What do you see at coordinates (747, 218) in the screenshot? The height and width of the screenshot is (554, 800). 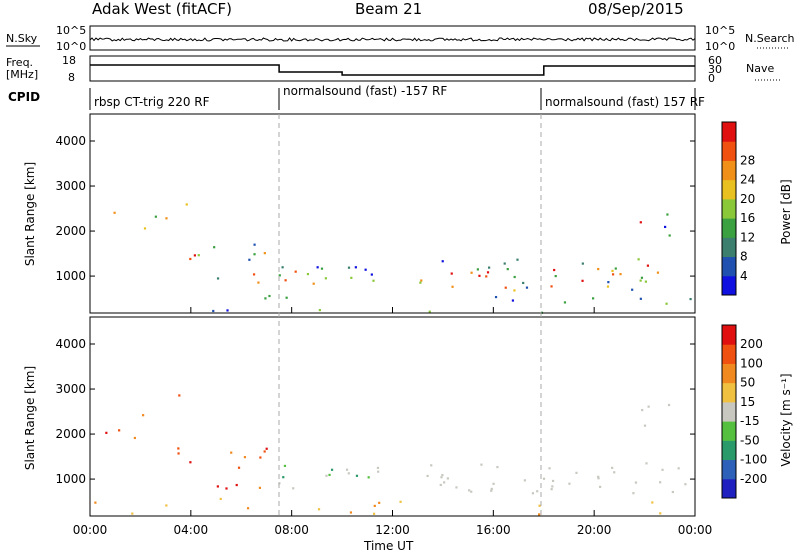 I see `colorbar-tick-label: 16` at bounding box center [747, 218].